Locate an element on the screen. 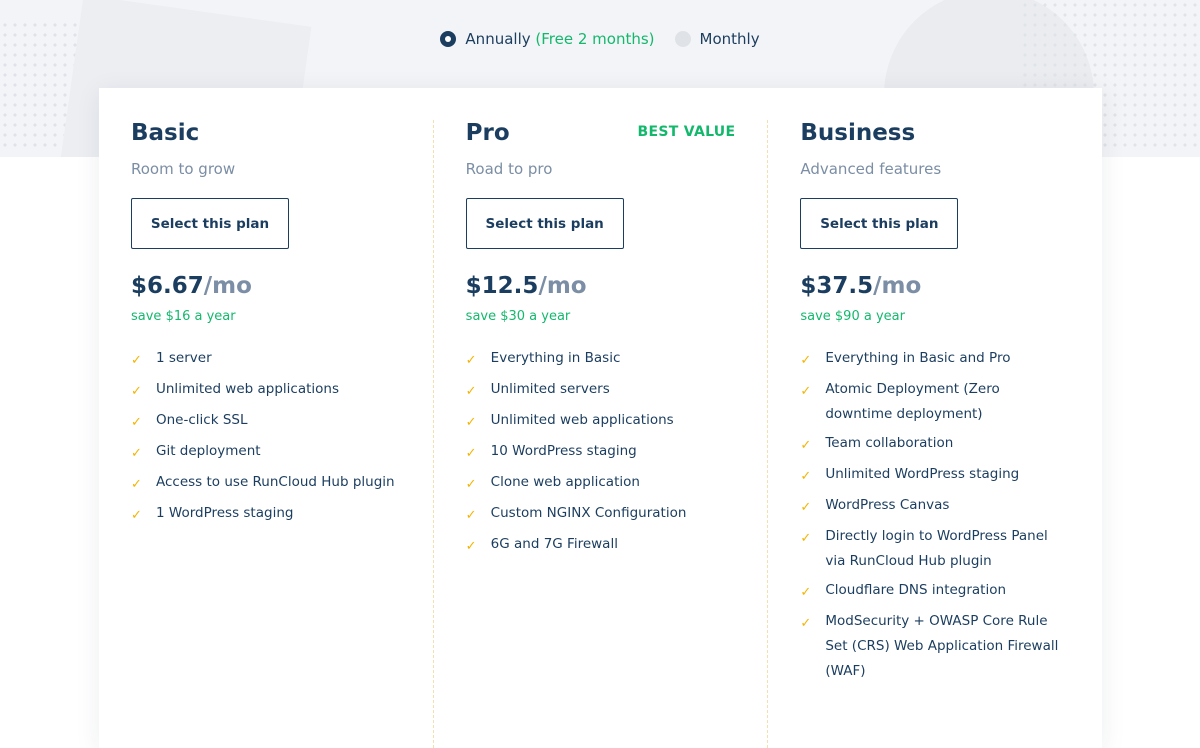  plan-tagline: Room to grow is located at coordinates (183, 169).